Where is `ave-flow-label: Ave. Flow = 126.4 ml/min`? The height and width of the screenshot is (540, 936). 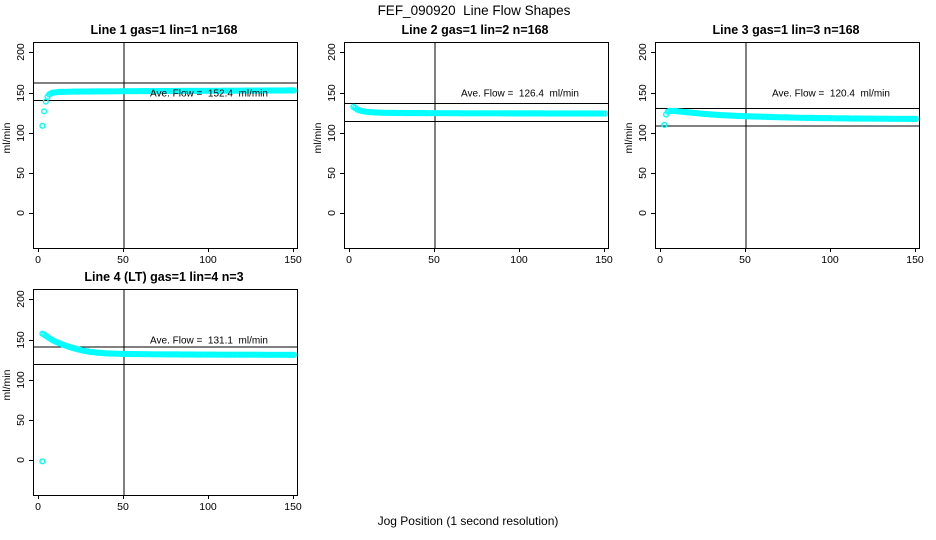
ave-flow-label: Ave. Flow = 126.4 ml/min is located at coordinates (520, 94).